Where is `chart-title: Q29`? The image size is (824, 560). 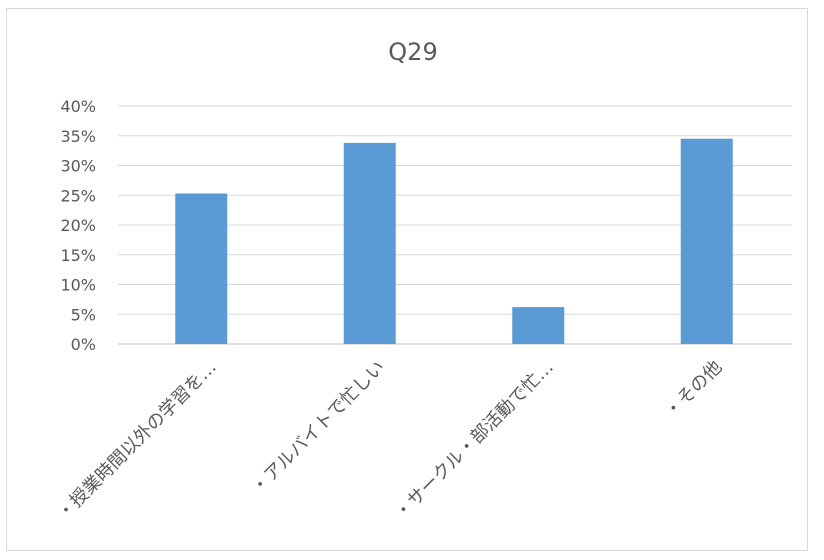
chart-title: Q29 is located at coordinates (412, 52).